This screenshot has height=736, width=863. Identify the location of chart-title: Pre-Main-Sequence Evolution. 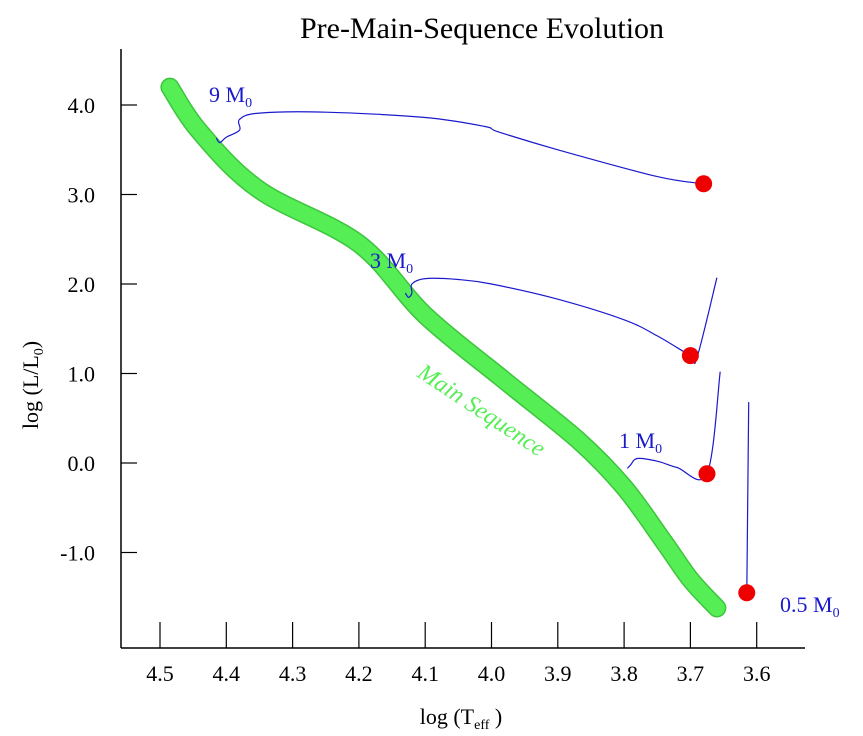
(482, 28).